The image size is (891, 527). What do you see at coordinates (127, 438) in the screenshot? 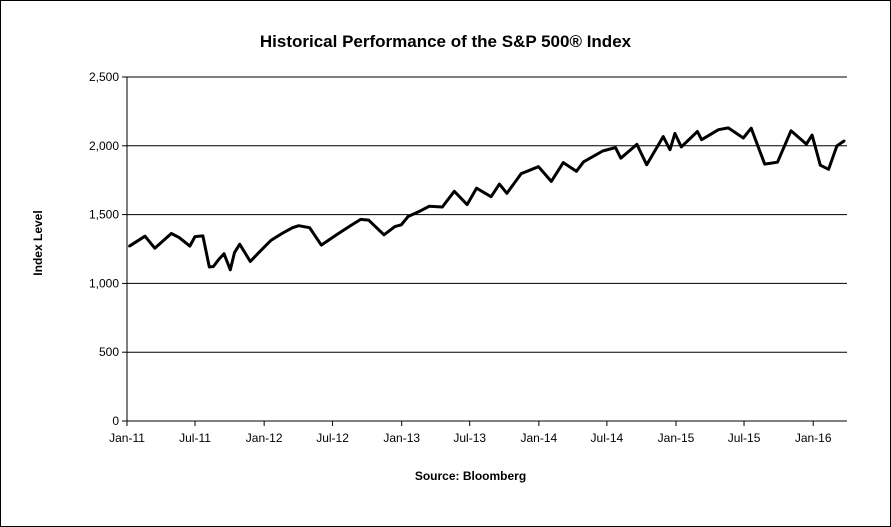
I see `x-tick-label: Jan-11` at bounding box center [127, 438].